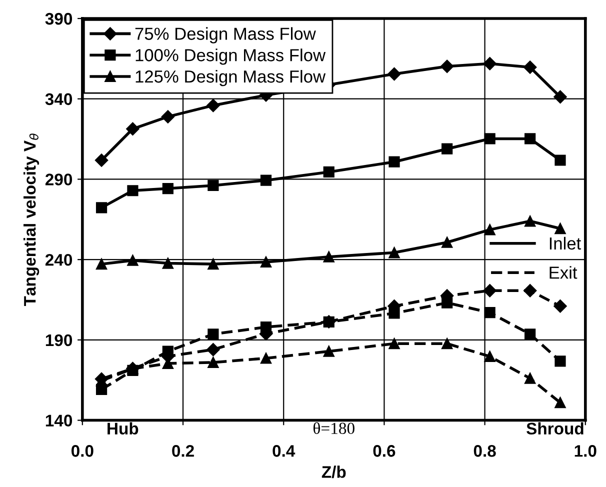  I want to click on annotation: Exit, so click(564, 272).